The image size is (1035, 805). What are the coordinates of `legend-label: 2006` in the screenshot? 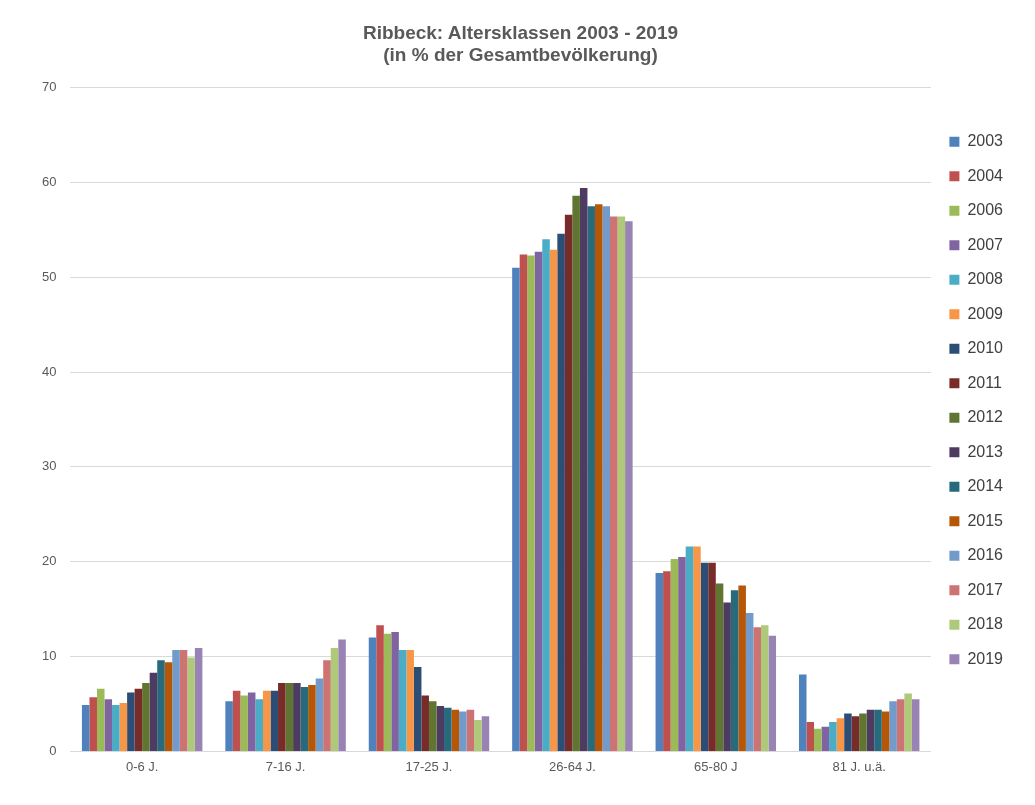 It's located at (985, 210).